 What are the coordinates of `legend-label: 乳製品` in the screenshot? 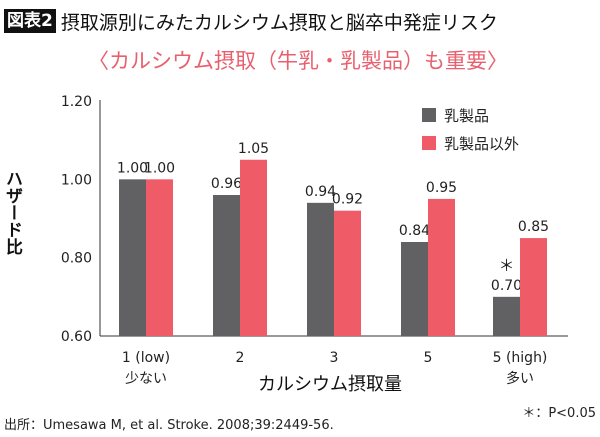 It's located at (466, 116).